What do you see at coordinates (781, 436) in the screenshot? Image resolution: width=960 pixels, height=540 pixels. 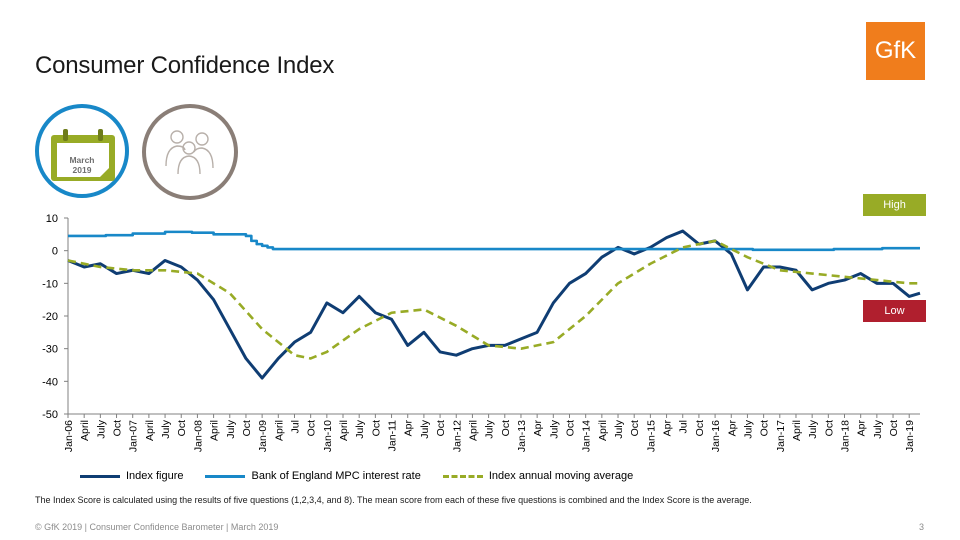 I see `x-tick-label: Jan-17` at bounding box center [781, 436].